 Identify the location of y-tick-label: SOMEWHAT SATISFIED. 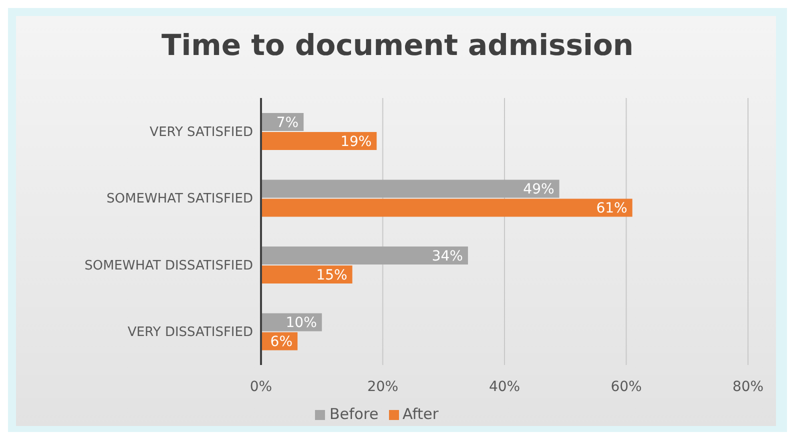
(179, 199).